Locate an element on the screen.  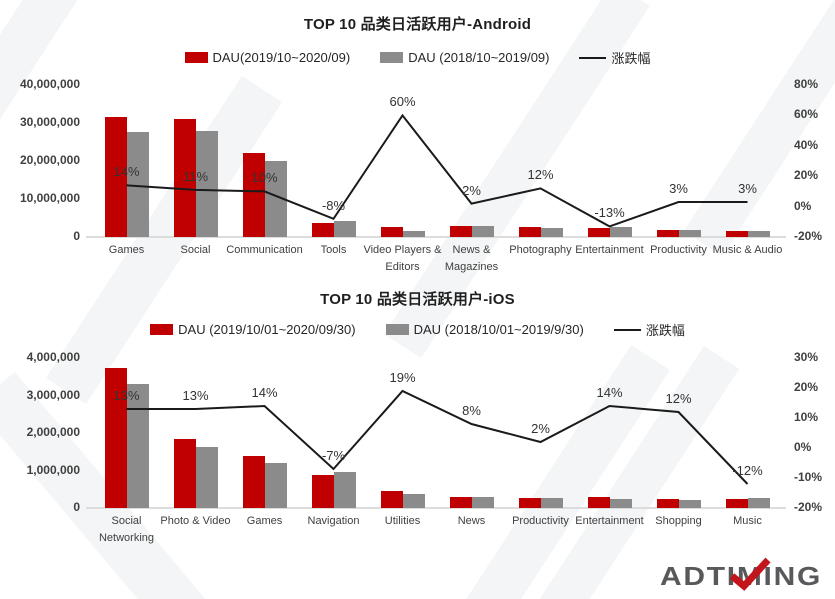
y-axis-tick: 10,000,000 is located at coordinates (49, 198).